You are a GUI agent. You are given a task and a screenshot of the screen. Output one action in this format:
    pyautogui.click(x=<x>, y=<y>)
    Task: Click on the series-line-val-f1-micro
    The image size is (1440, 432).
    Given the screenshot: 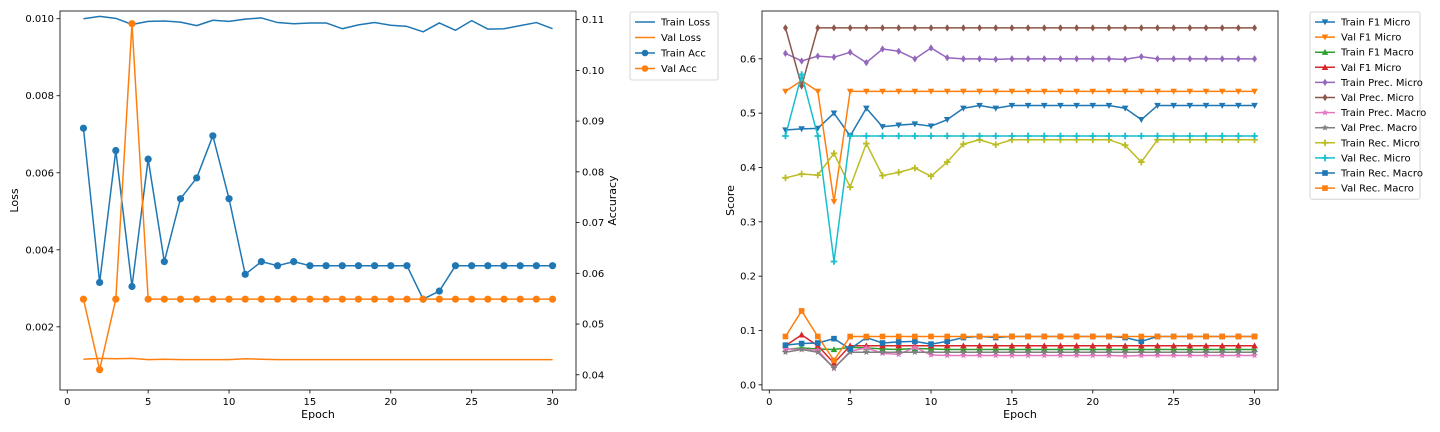 What is the action you would take?
    pyautogui.click(x=1020, y=141)
    